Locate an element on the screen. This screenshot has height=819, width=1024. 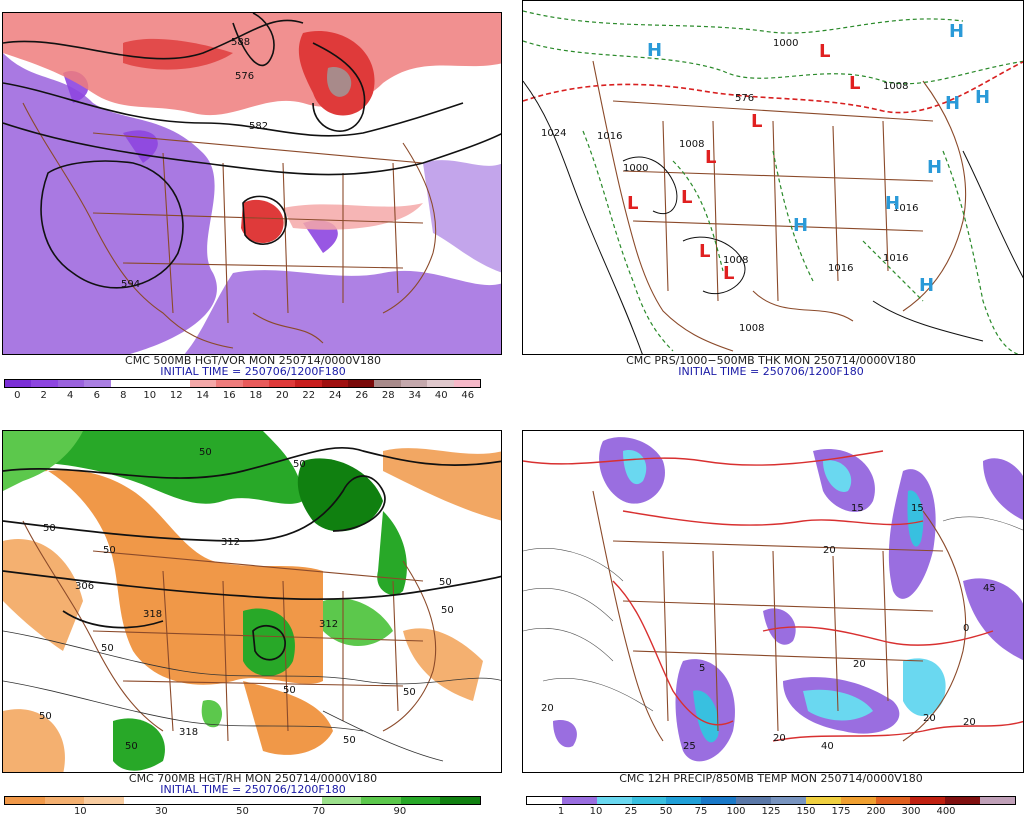
contour-label: 25 is located at coordinates (689, 746).